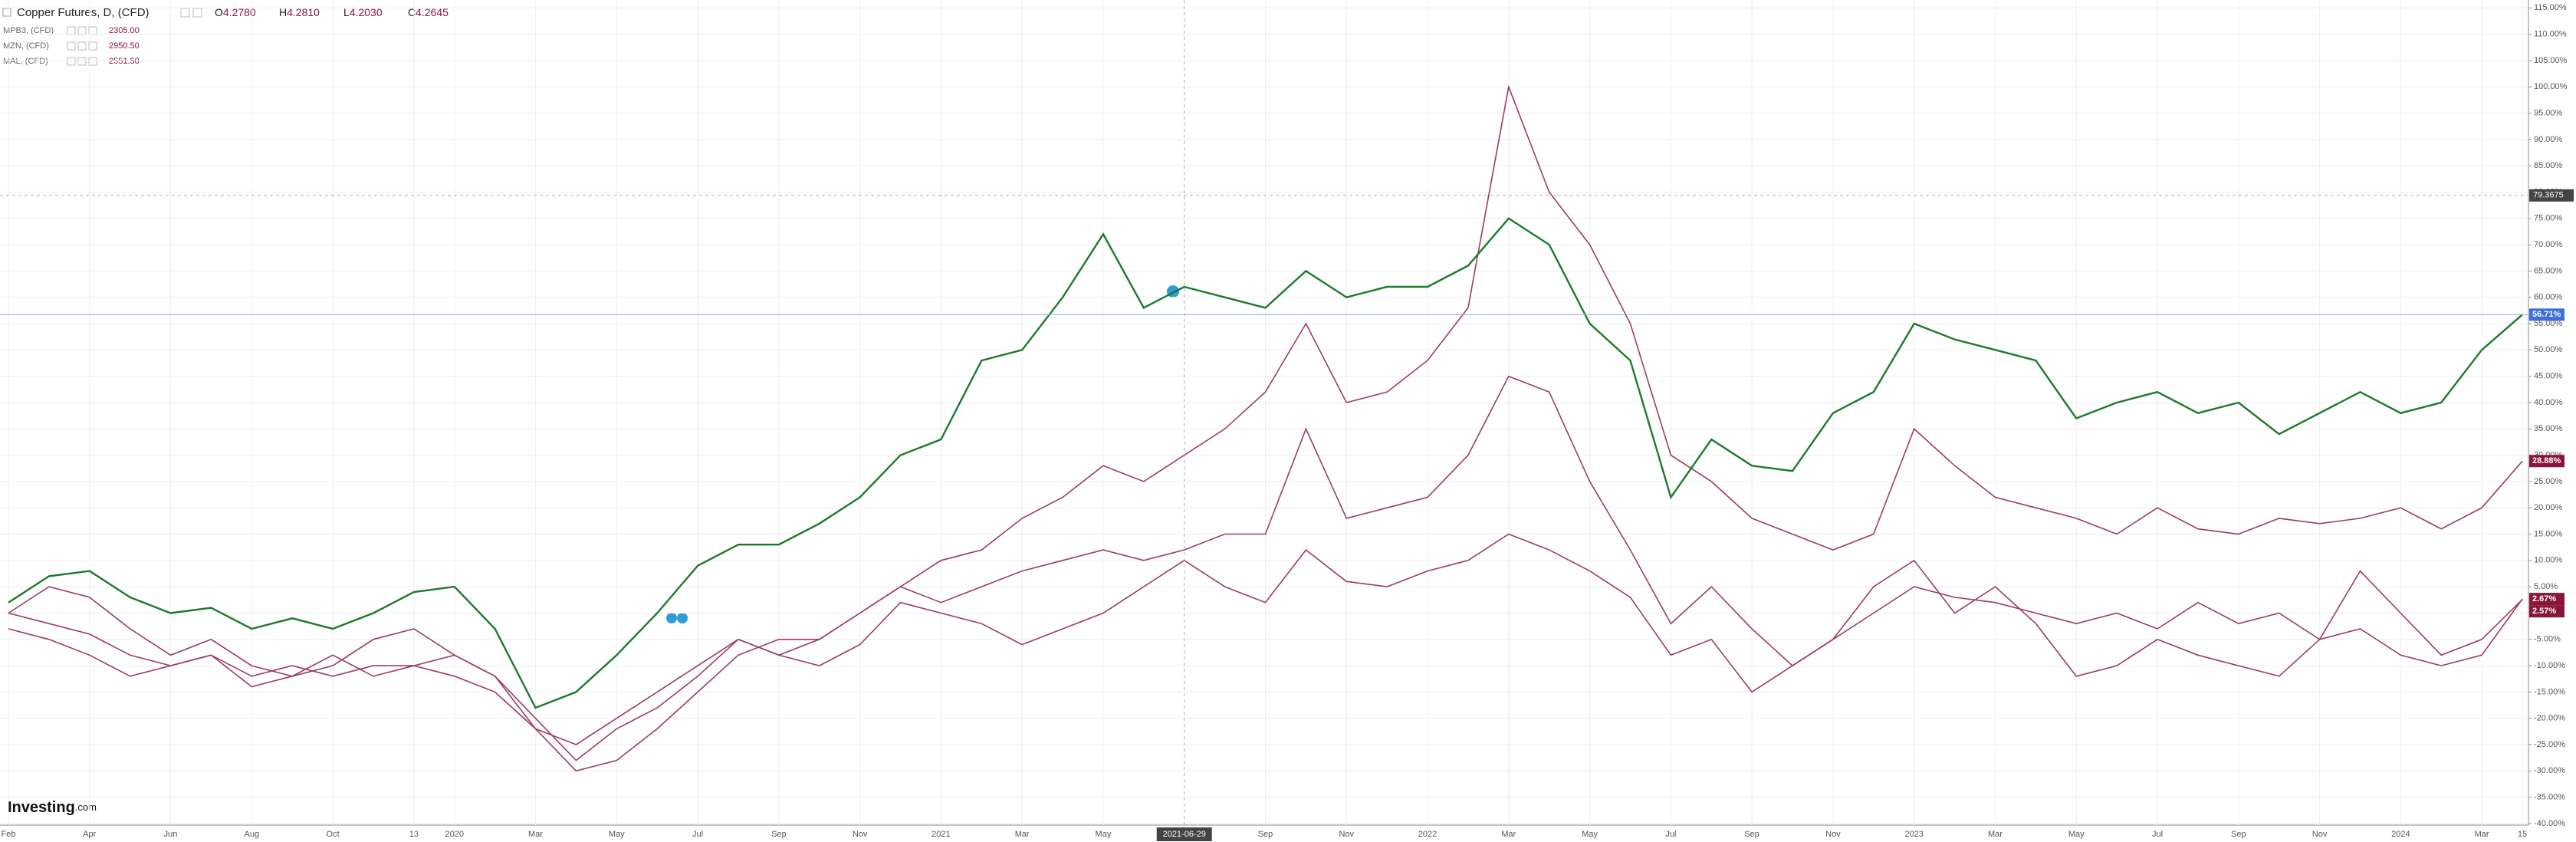  Describe the element at coordinates (414, 834) in the screenshot. I see `x-tick-label: 13` at that location.